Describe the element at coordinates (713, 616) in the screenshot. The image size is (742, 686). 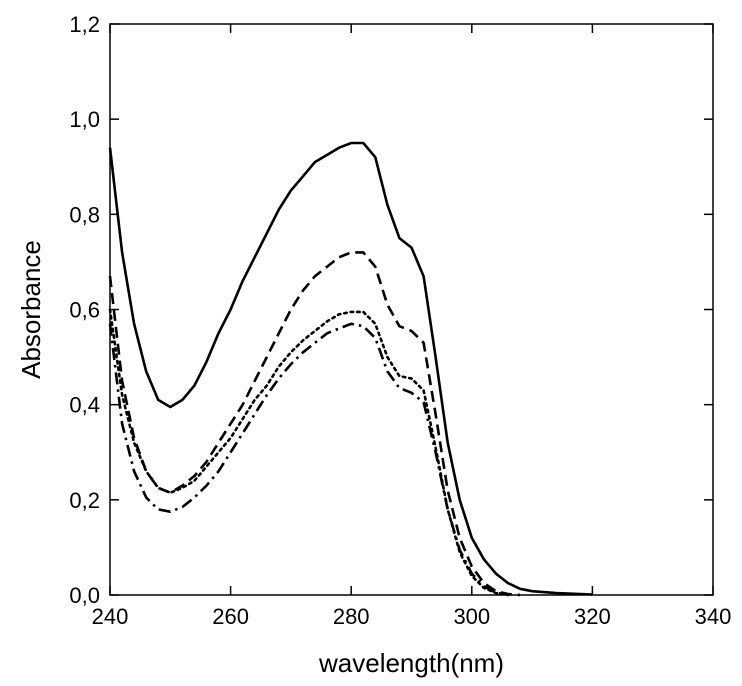
I see `x-tick-label: 340` at that location.